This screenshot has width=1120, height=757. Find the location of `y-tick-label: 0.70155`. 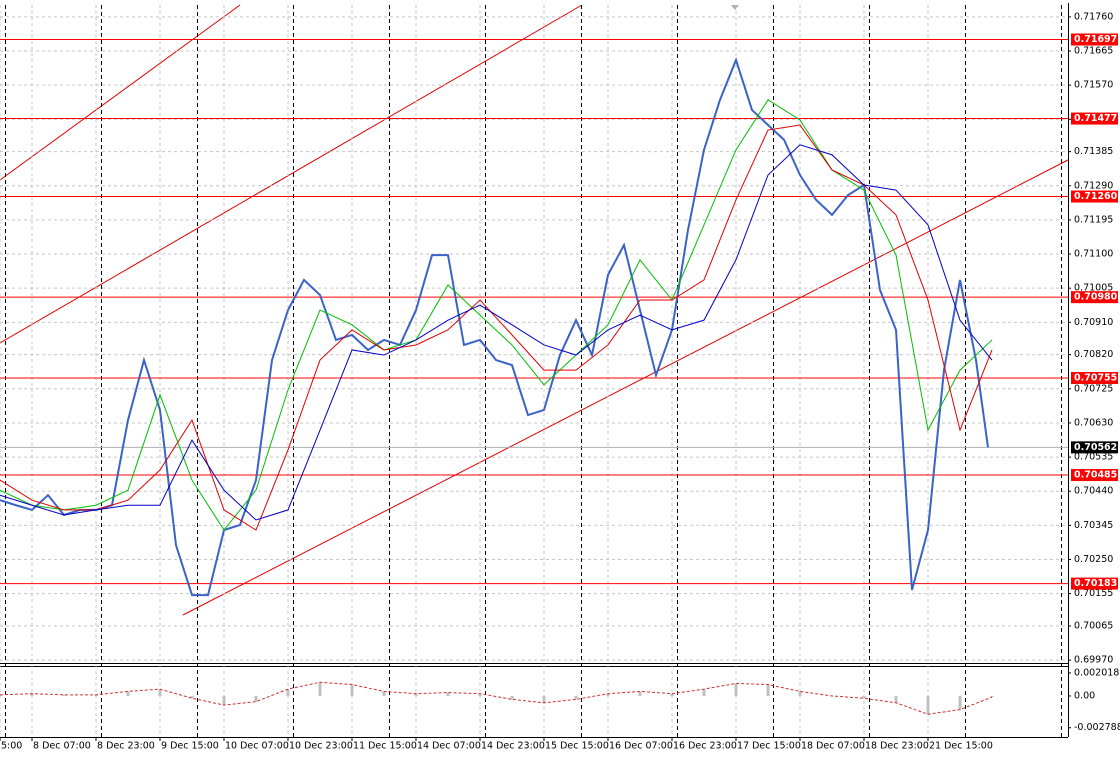

y-tick-label: 0.70155 is located at coordinates (1093, 593).